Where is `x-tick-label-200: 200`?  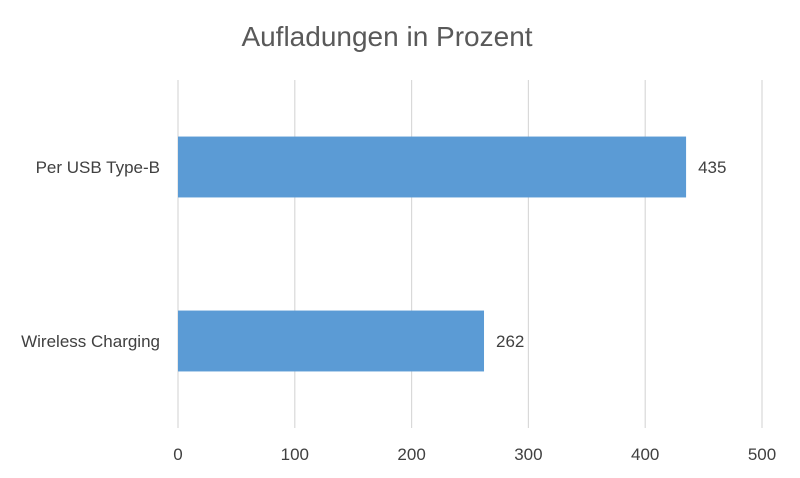
x-tick-label-200: 200 is located at coordinates (411, 454).